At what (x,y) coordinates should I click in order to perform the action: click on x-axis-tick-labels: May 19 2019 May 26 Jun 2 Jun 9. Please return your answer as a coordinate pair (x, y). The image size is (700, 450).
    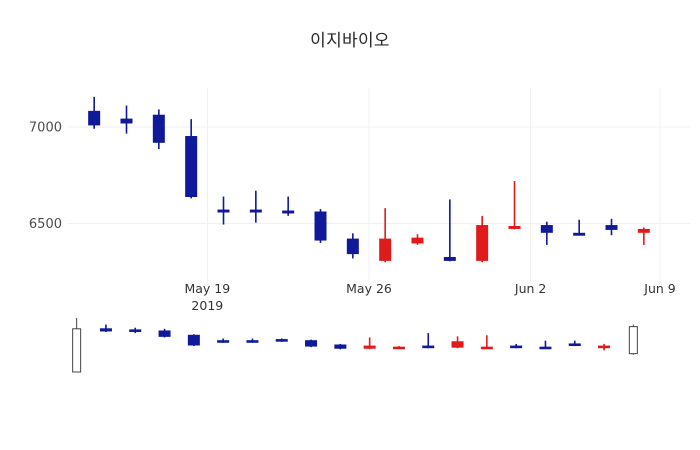
    Looking at the image, I should click on (429, 297).